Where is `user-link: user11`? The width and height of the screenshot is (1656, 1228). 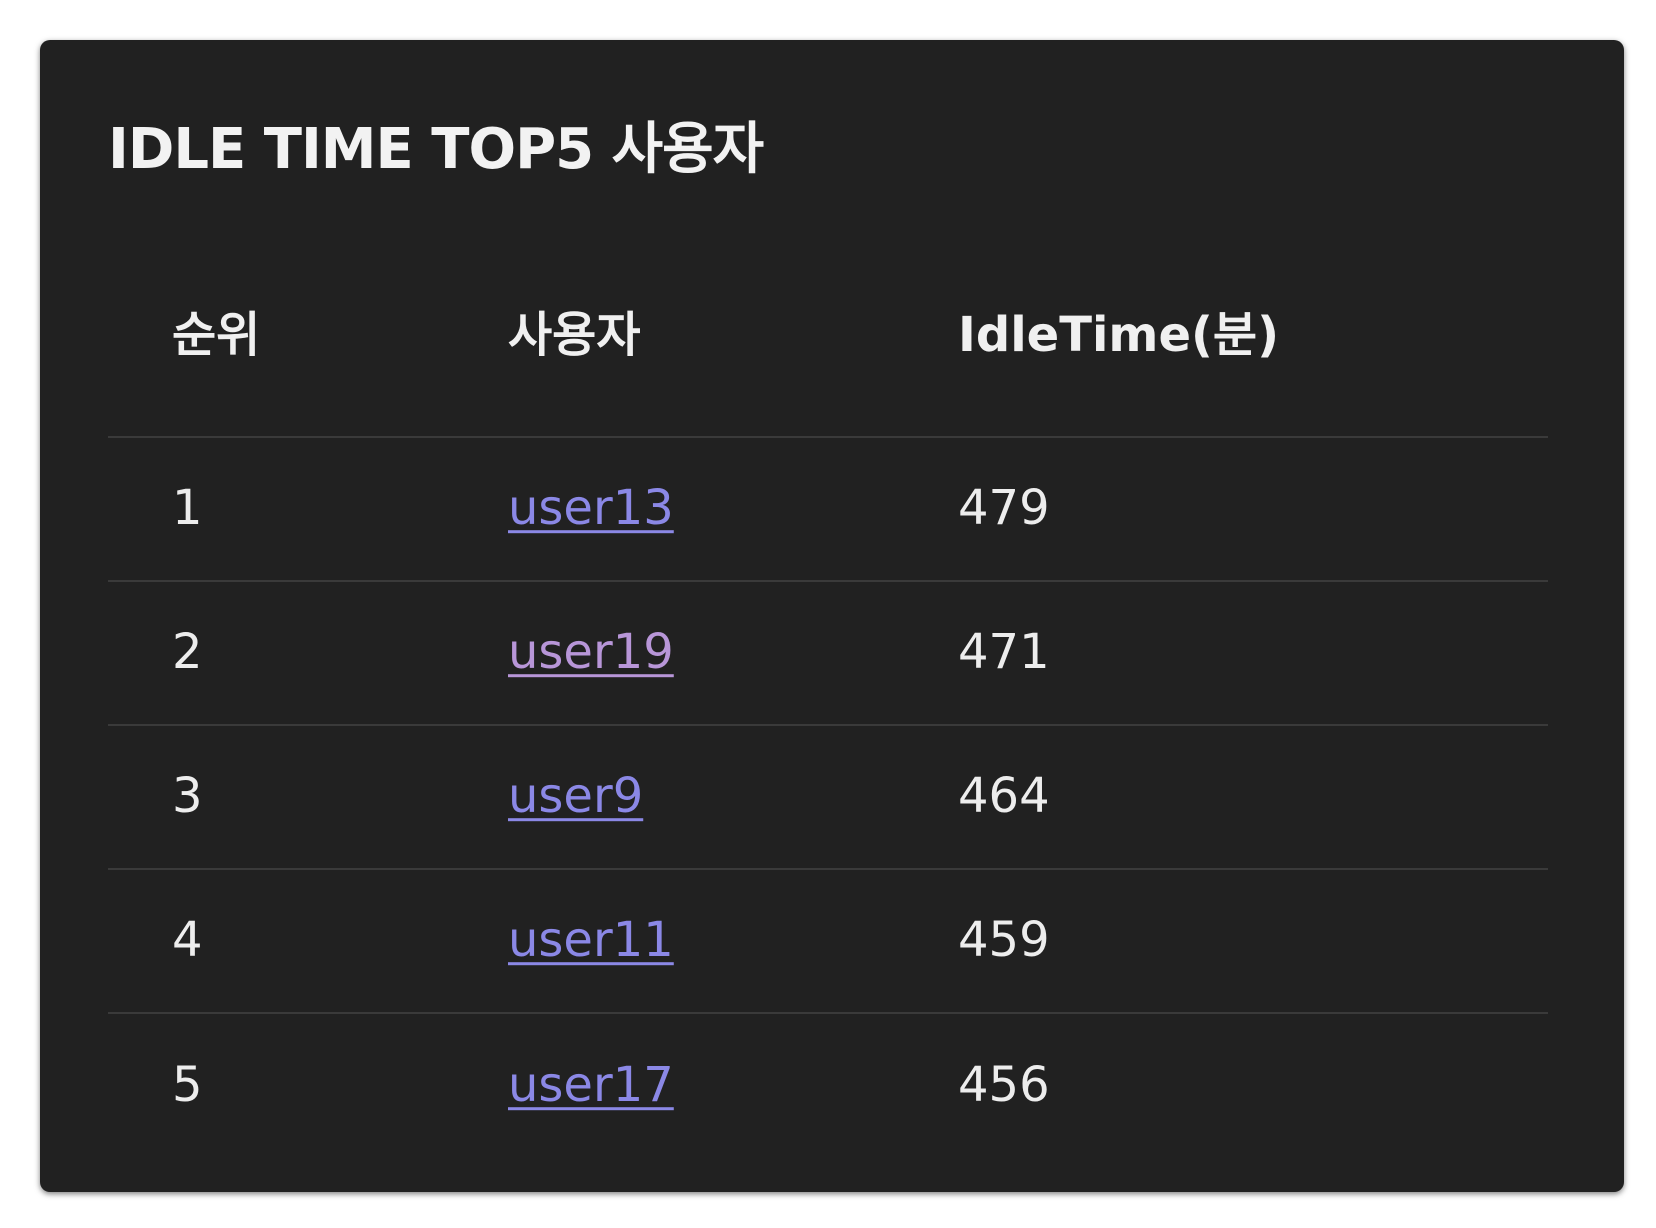 user-link: user11 is located at coordinates (591, 940).